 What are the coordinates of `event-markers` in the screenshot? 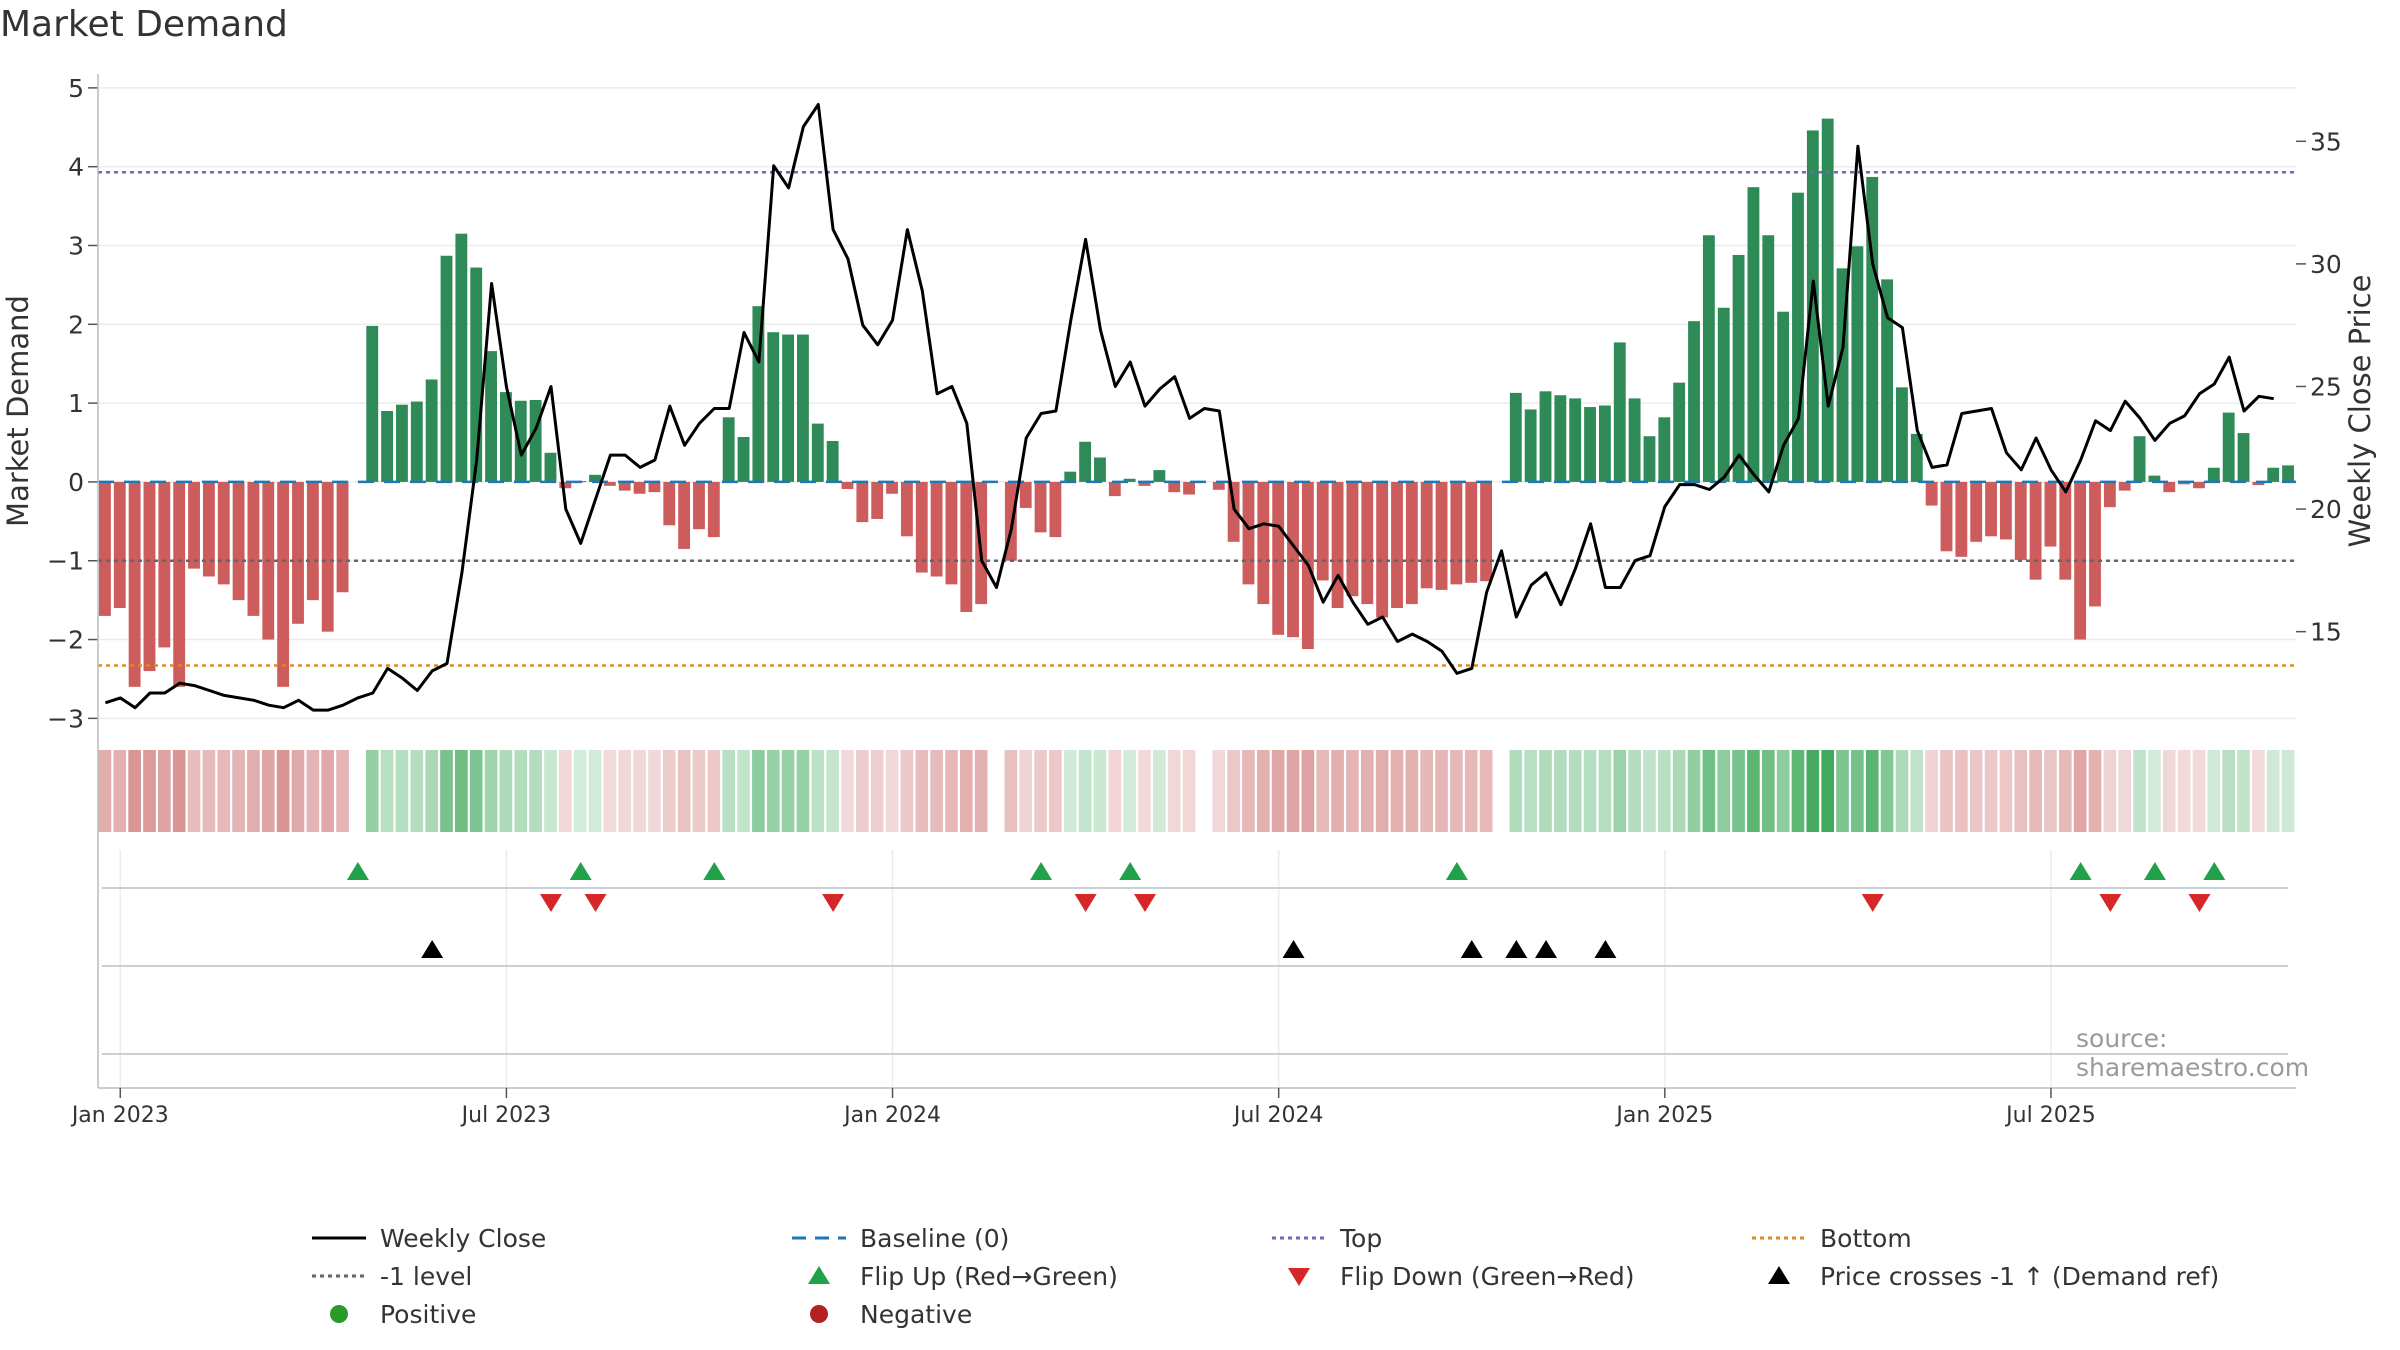 It's located at (1286, 910).